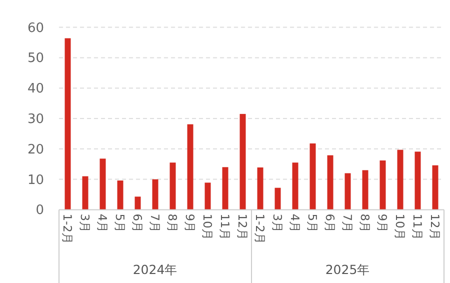 The height and width of the screenshot is (283, 450). I want to click on text: 2025年, so click(347, 269).